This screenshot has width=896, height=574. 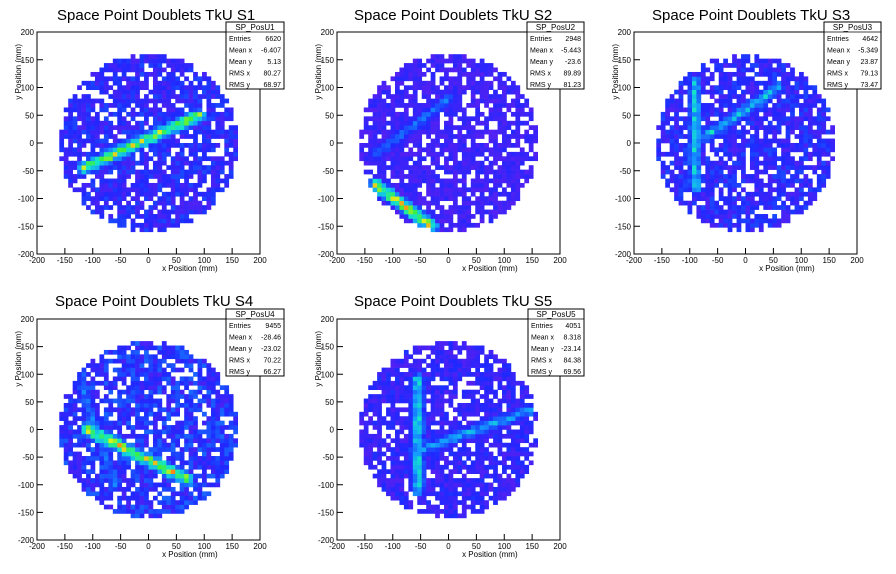 What do you see at coordinates (838, 74) in the screenshot?
I see `stats-row-label: RMS x` at bounding box center [838, 74].